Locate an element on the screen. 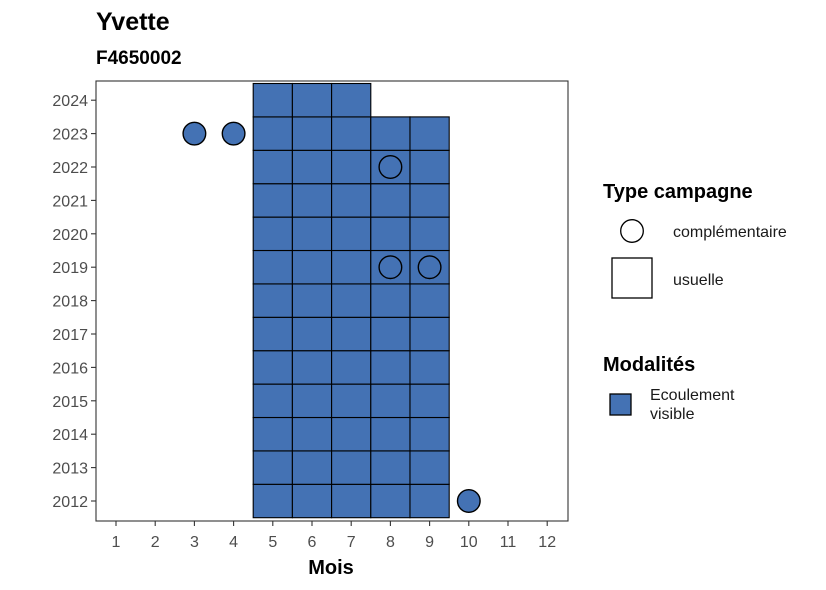 The image size is (826, 590). y-tick-label-2017: 2017 is located at coordinates (70, 335).